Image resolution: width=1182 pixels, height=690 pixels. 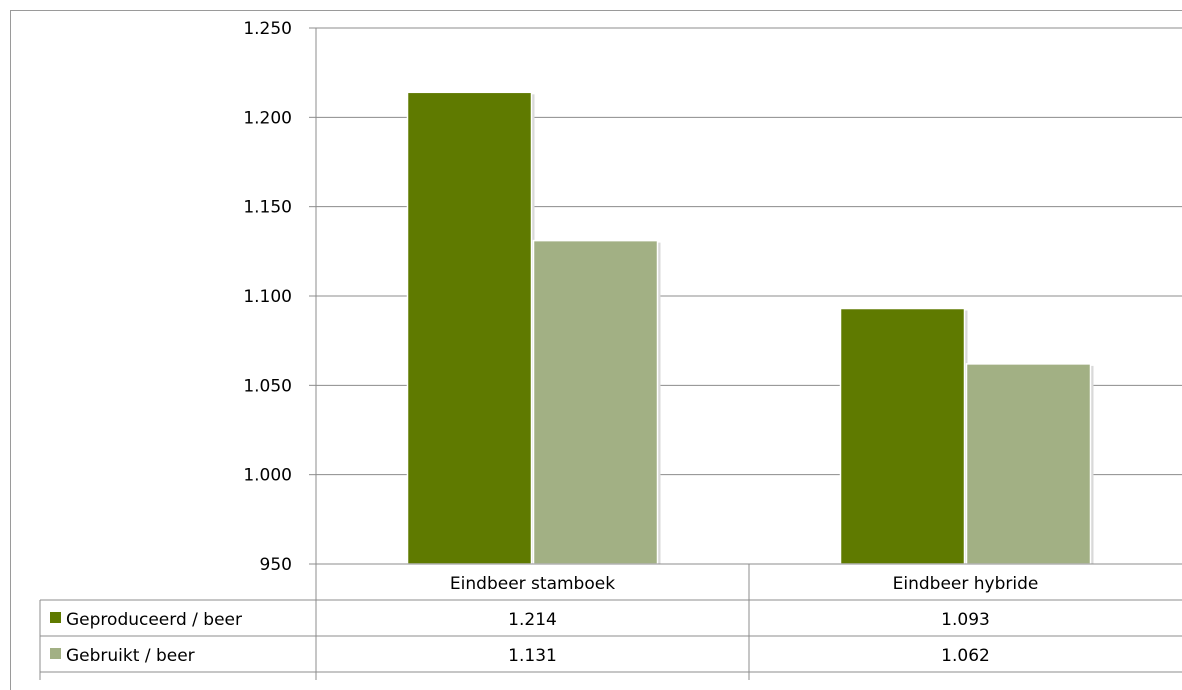 What do you see at coordinates (532, 620) in the screenshot?
I see `data-table-value: 1.214` at bounding box center [532, 620].